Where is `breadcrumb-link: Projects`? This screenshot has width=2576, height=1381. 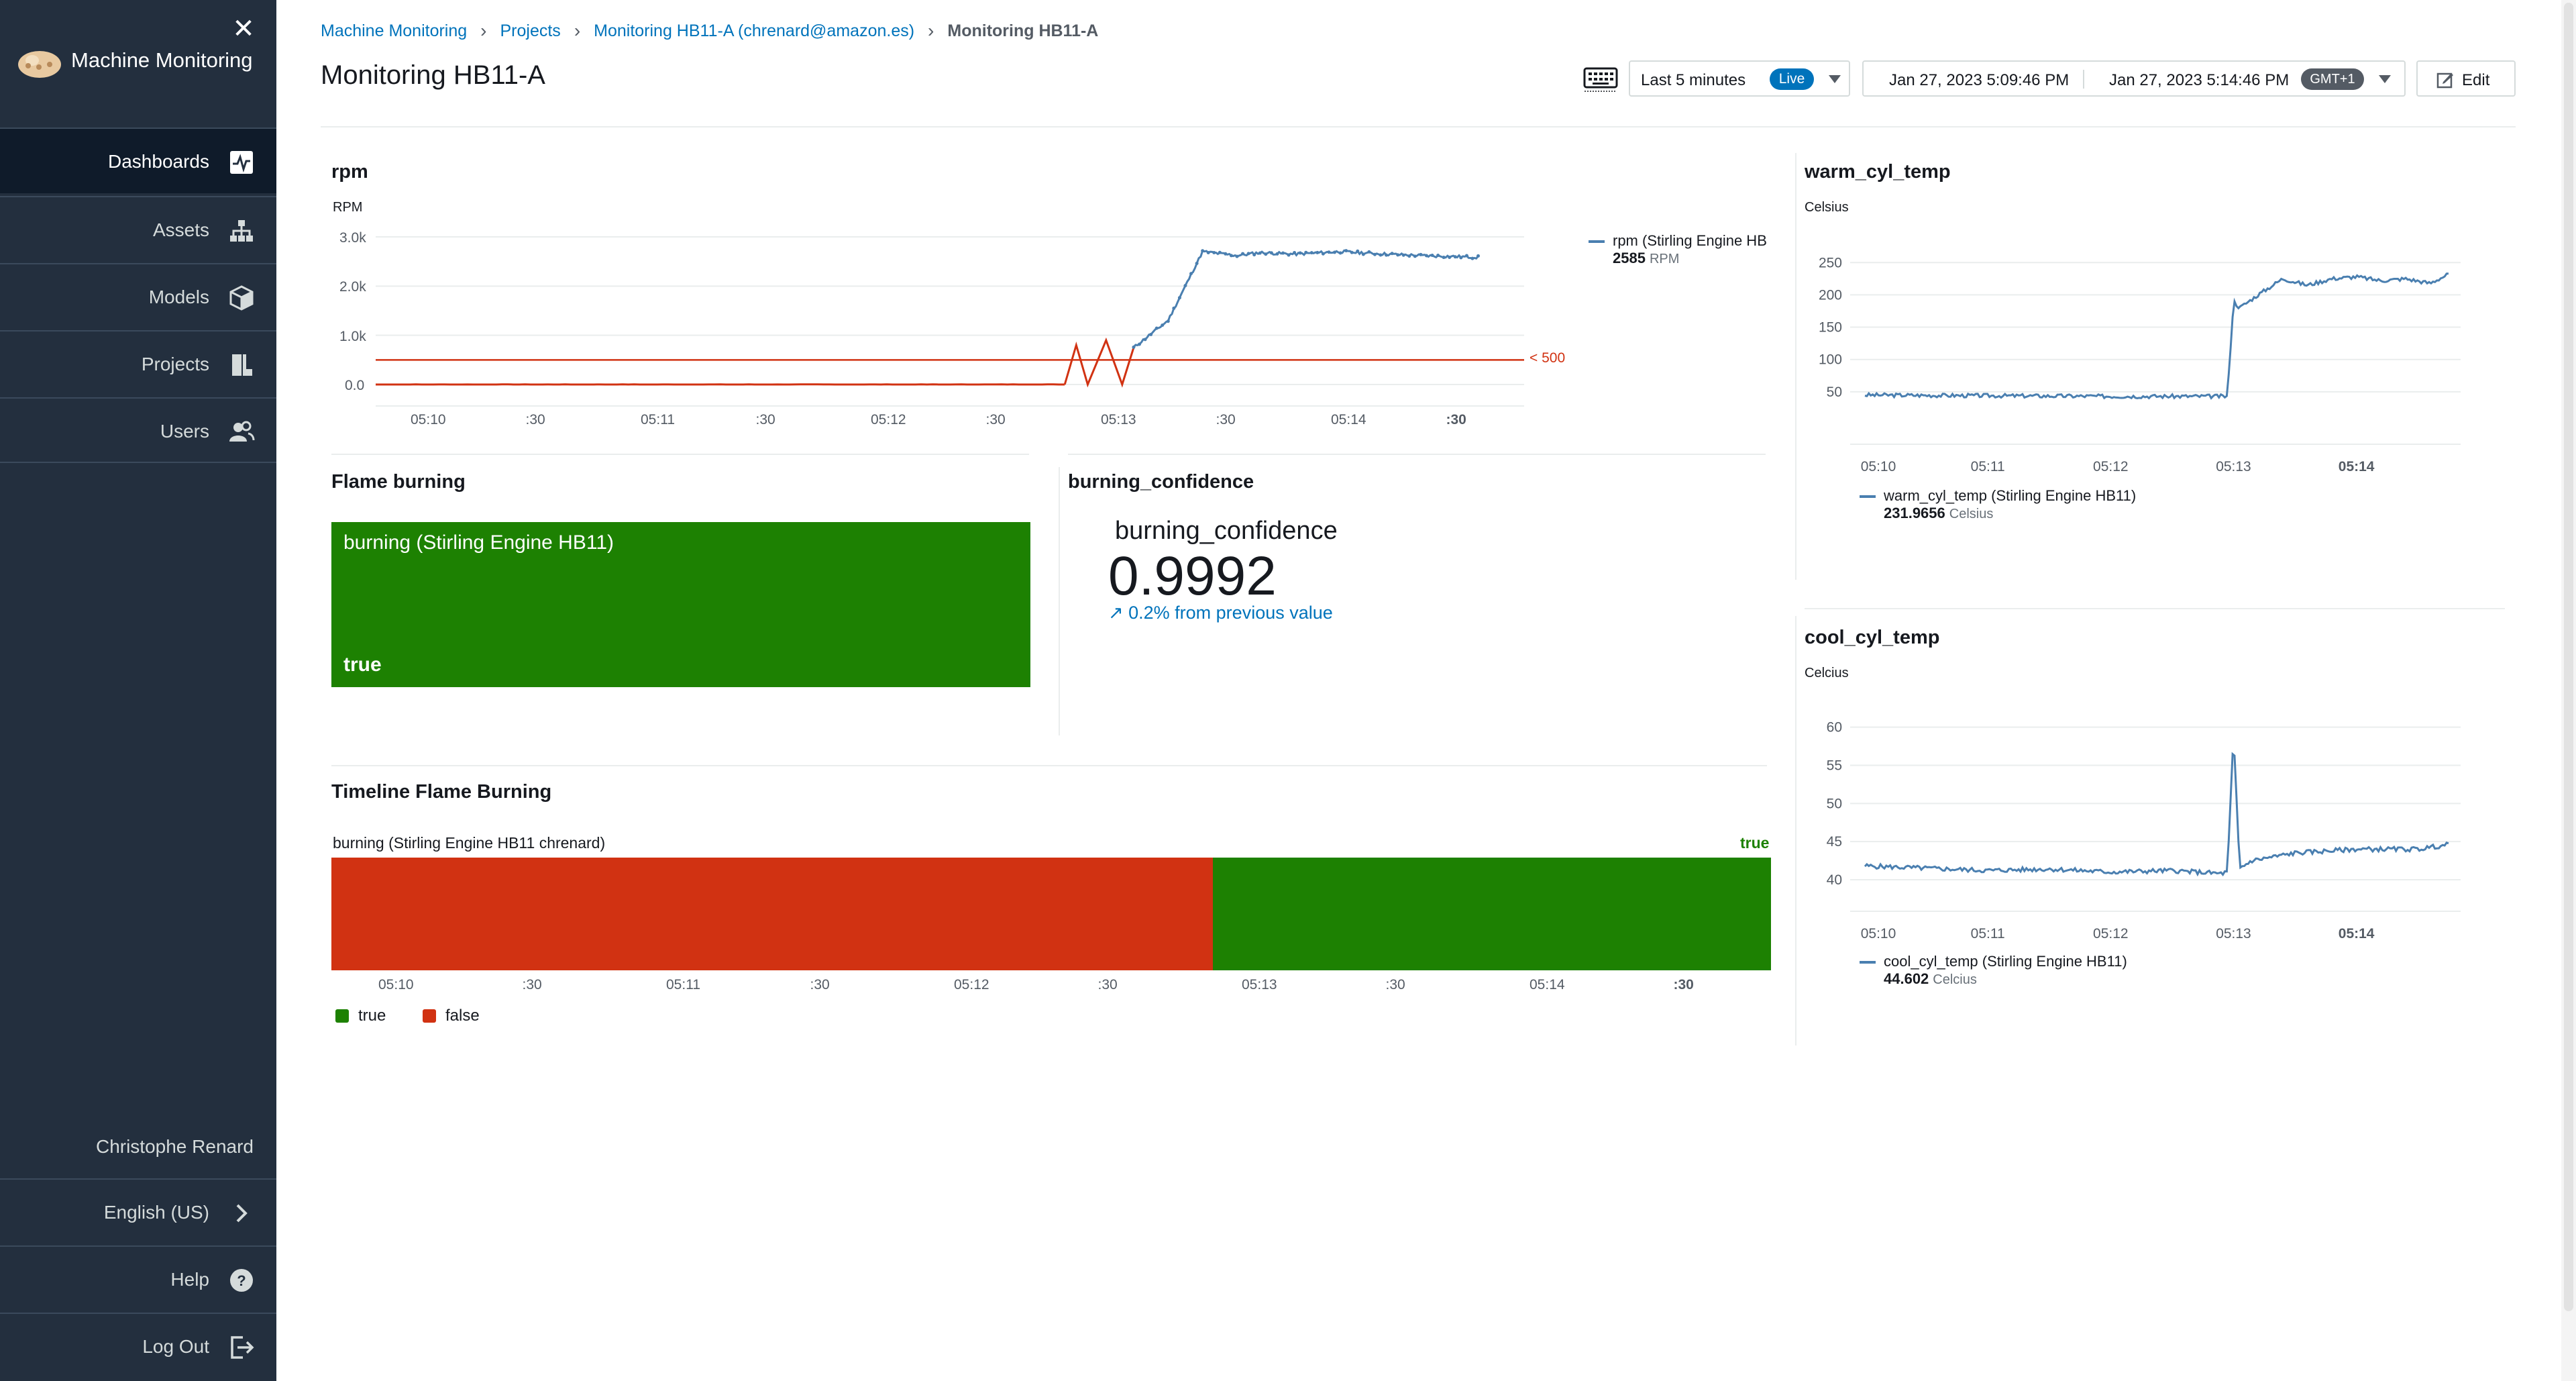
breadcrumb-link: Projects is located at coordinates (530, 30).